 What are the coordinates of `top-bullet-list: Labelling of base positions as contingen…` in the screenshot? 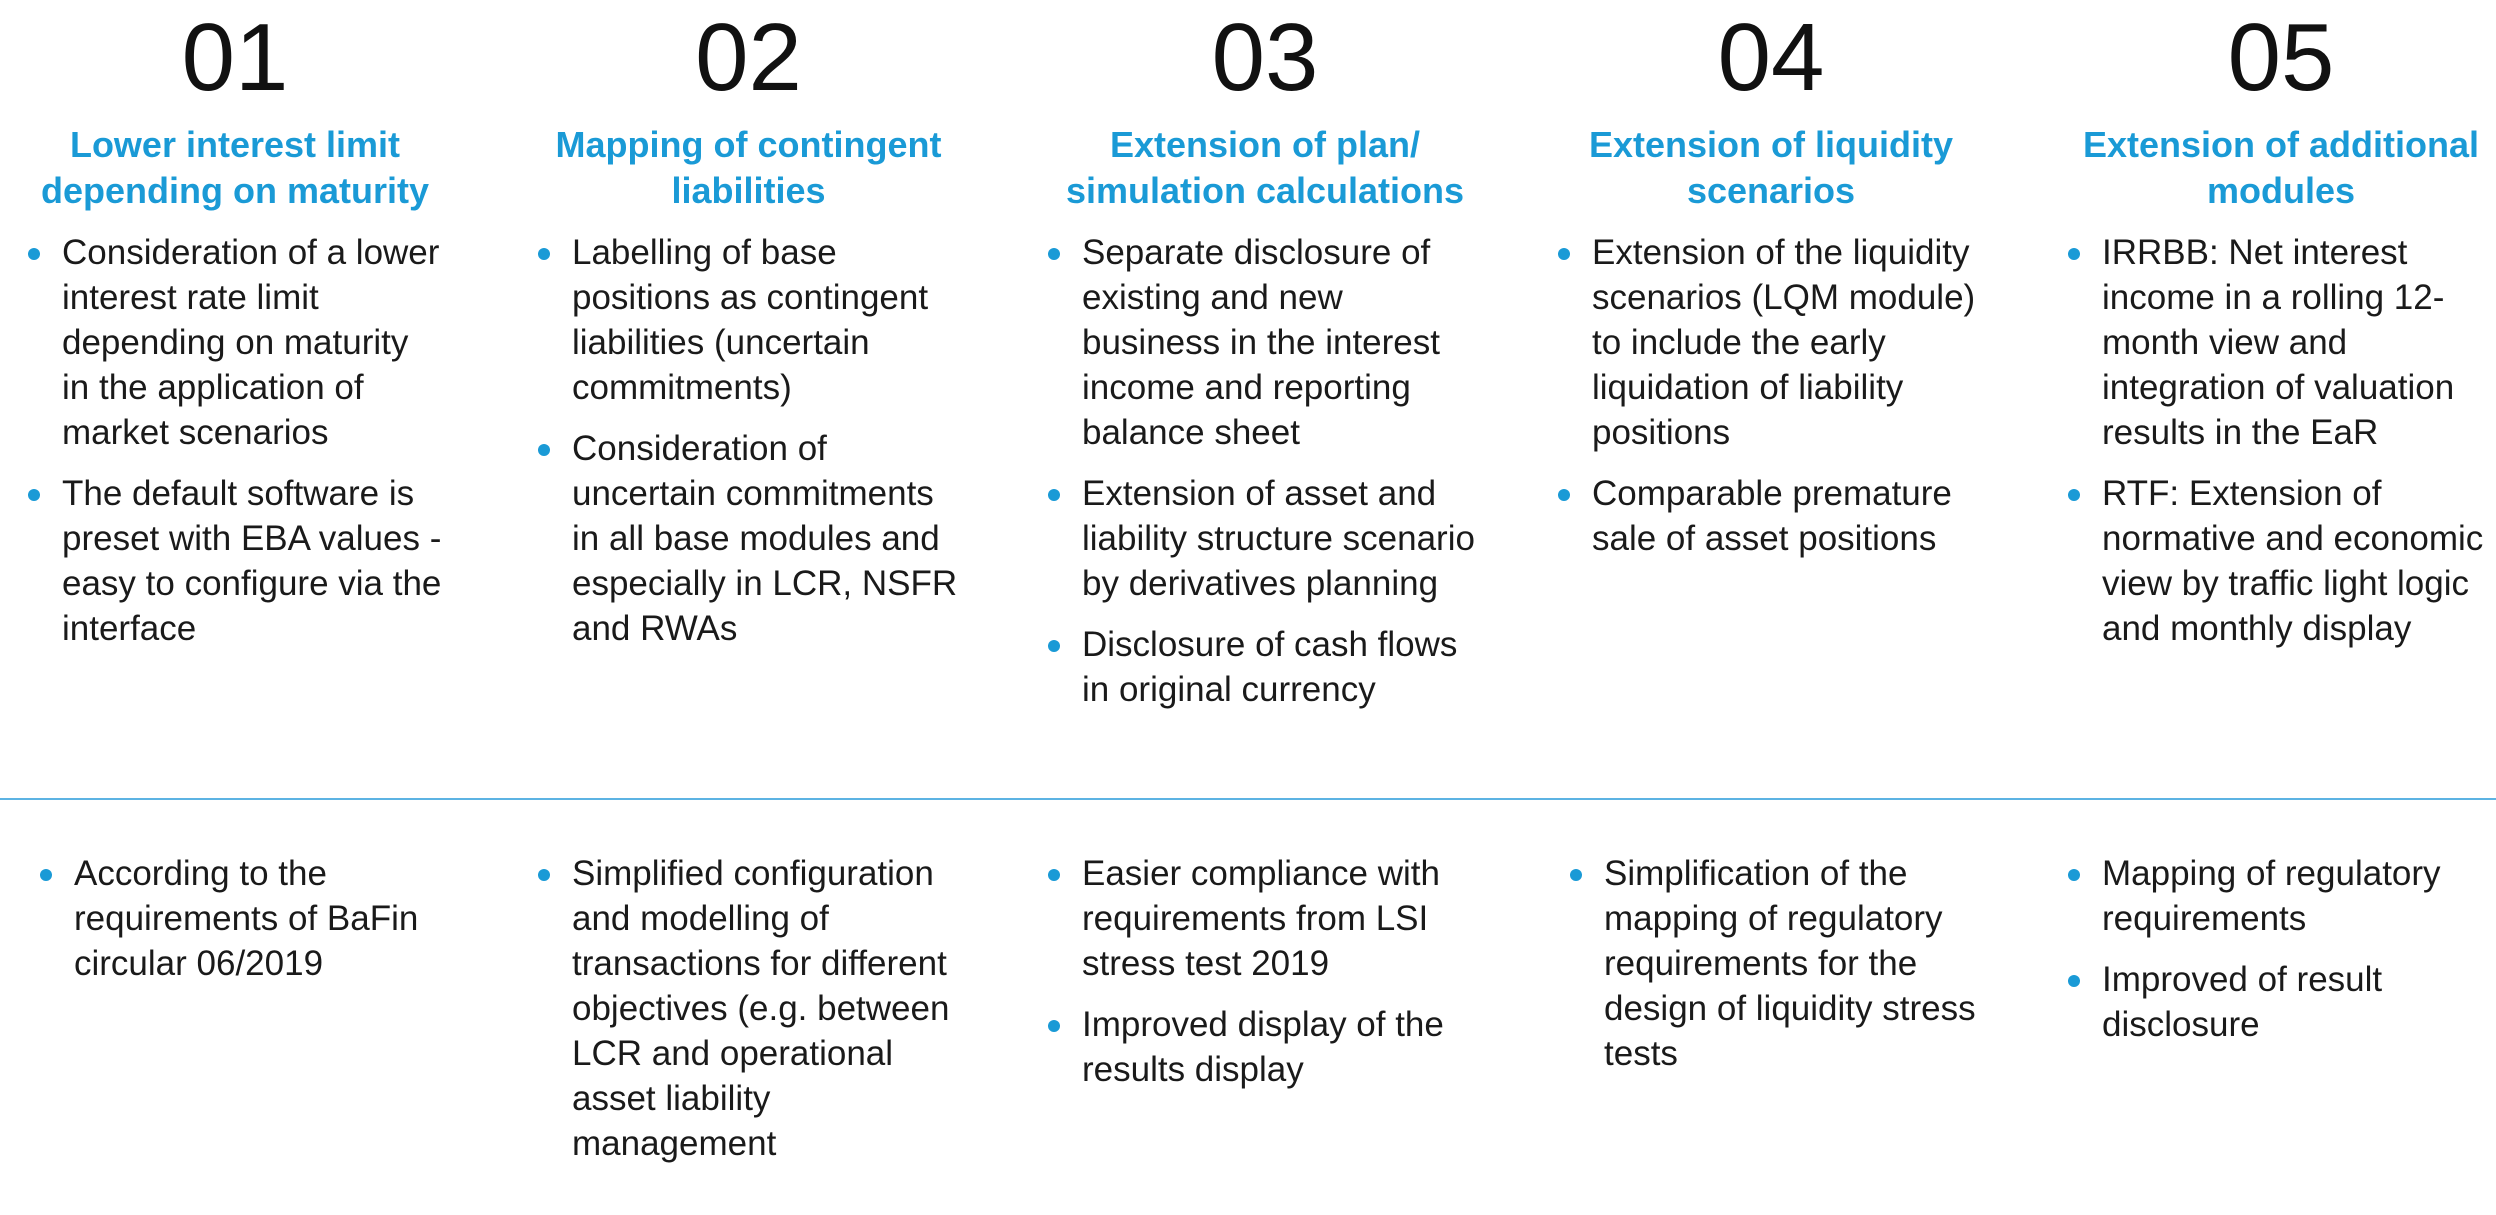 It's located at (748, 448).